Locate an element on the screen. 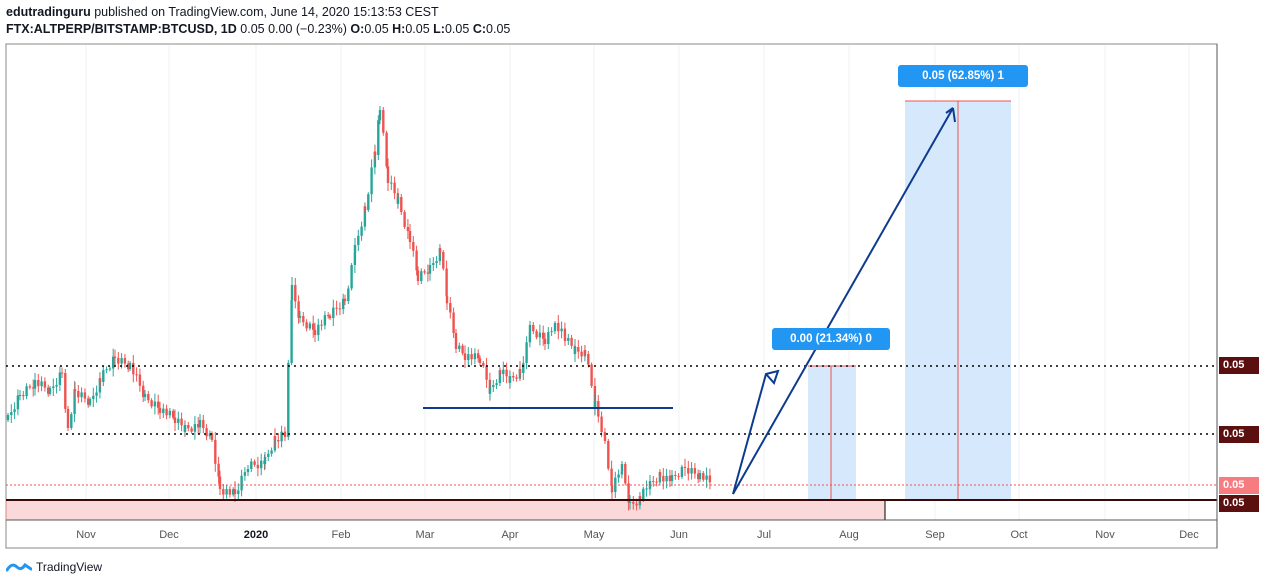  brand-name: TradingView is located at coordinates (69, 567).